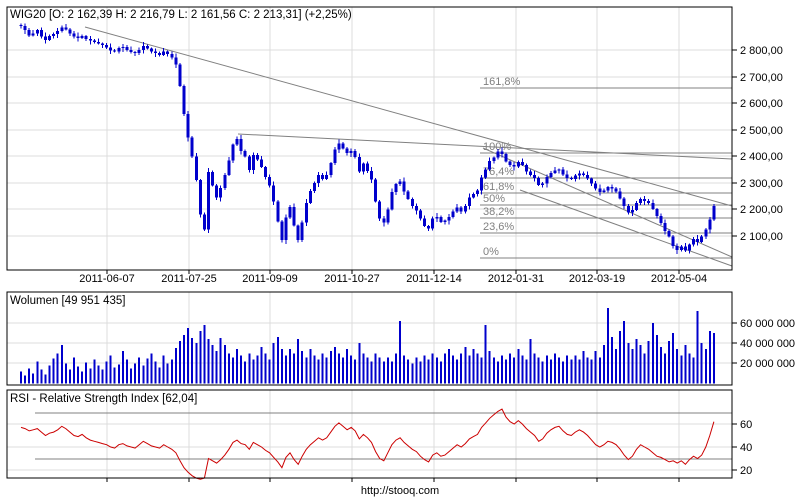 This screenshot has width=800, height=500. Describe the element at coordinates (761, 78) in the screenshot. I see `price-axis-label: 2 700,00` at that location.